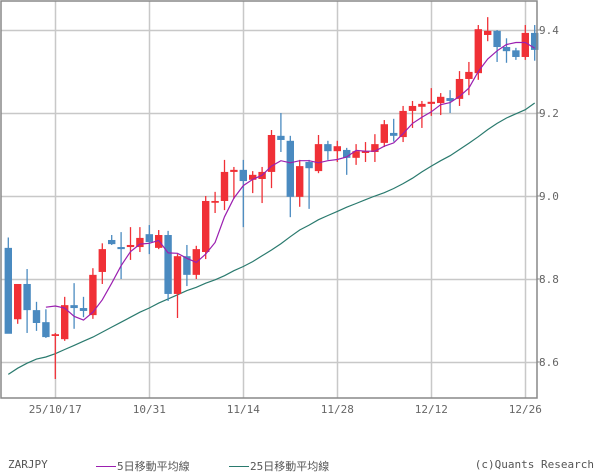 The height and width of the screenshot is (475, 600). I want to click on ma25-swatch-icon, so click(239, 466).